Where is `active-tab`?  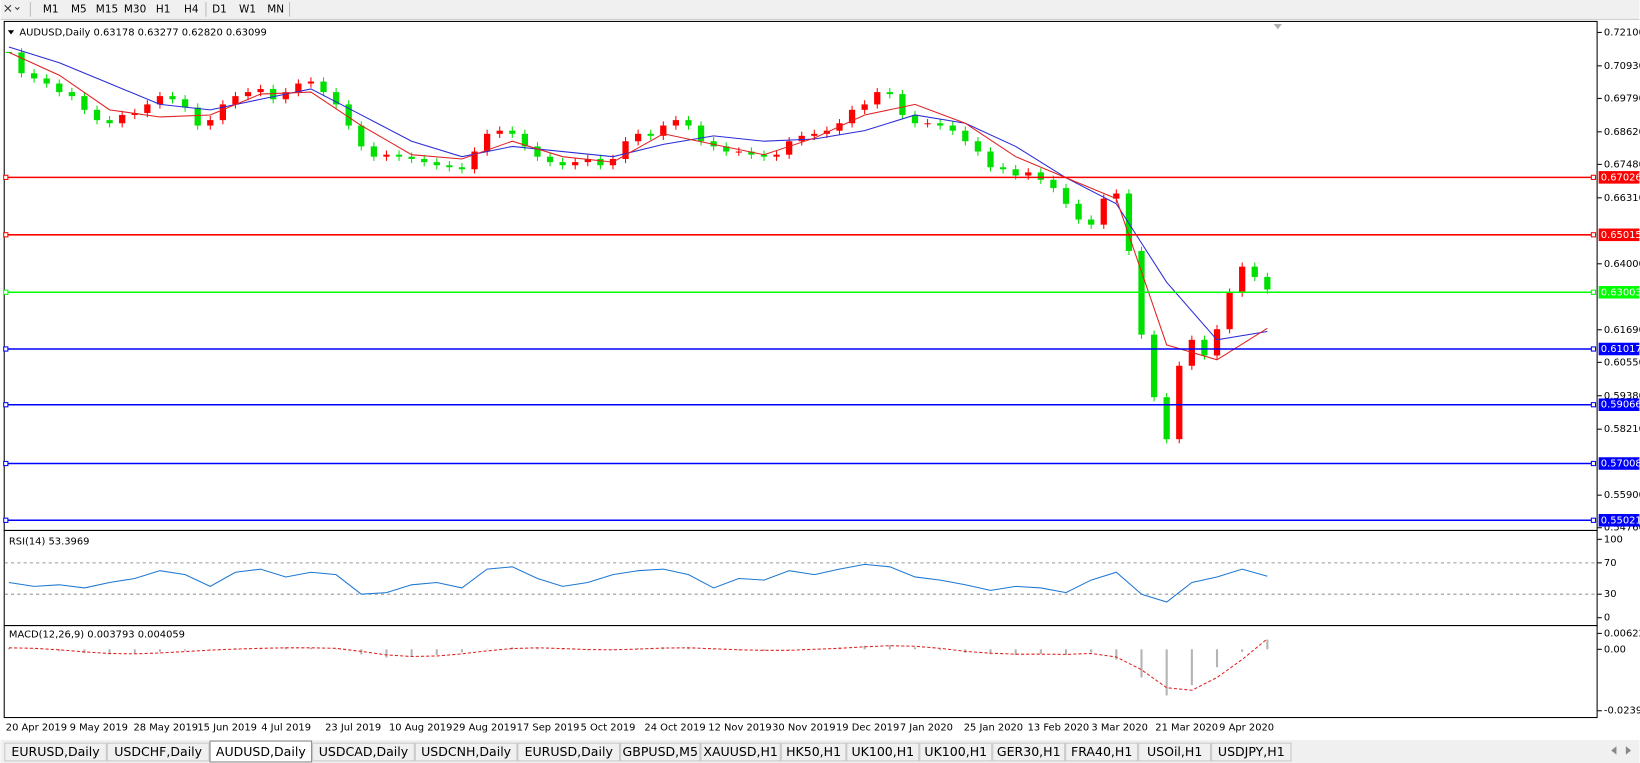
active-tab is located at coordinates (261, 751).